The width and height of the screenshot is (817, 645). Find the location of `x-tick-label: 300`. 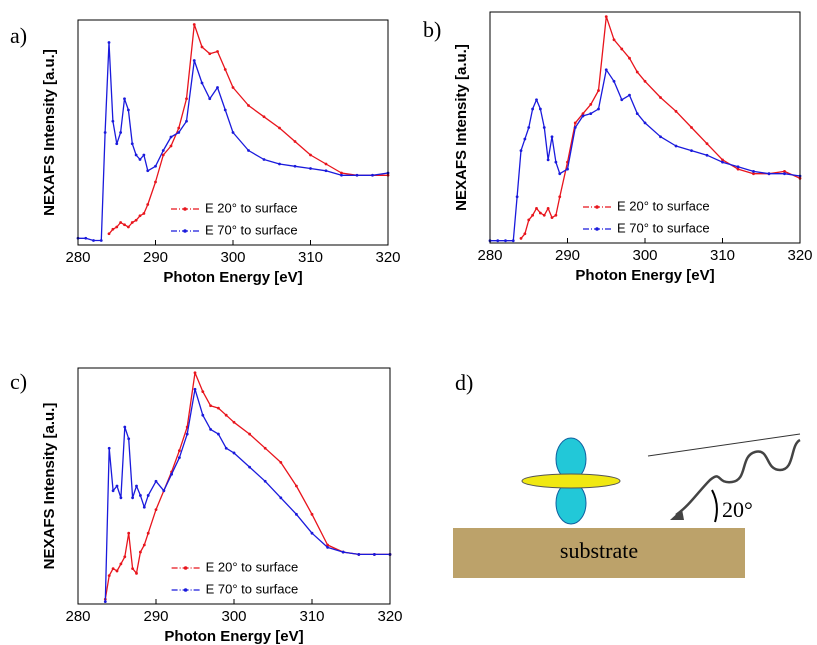

x-tick-label: 300 is located at coordinates (644, 255).